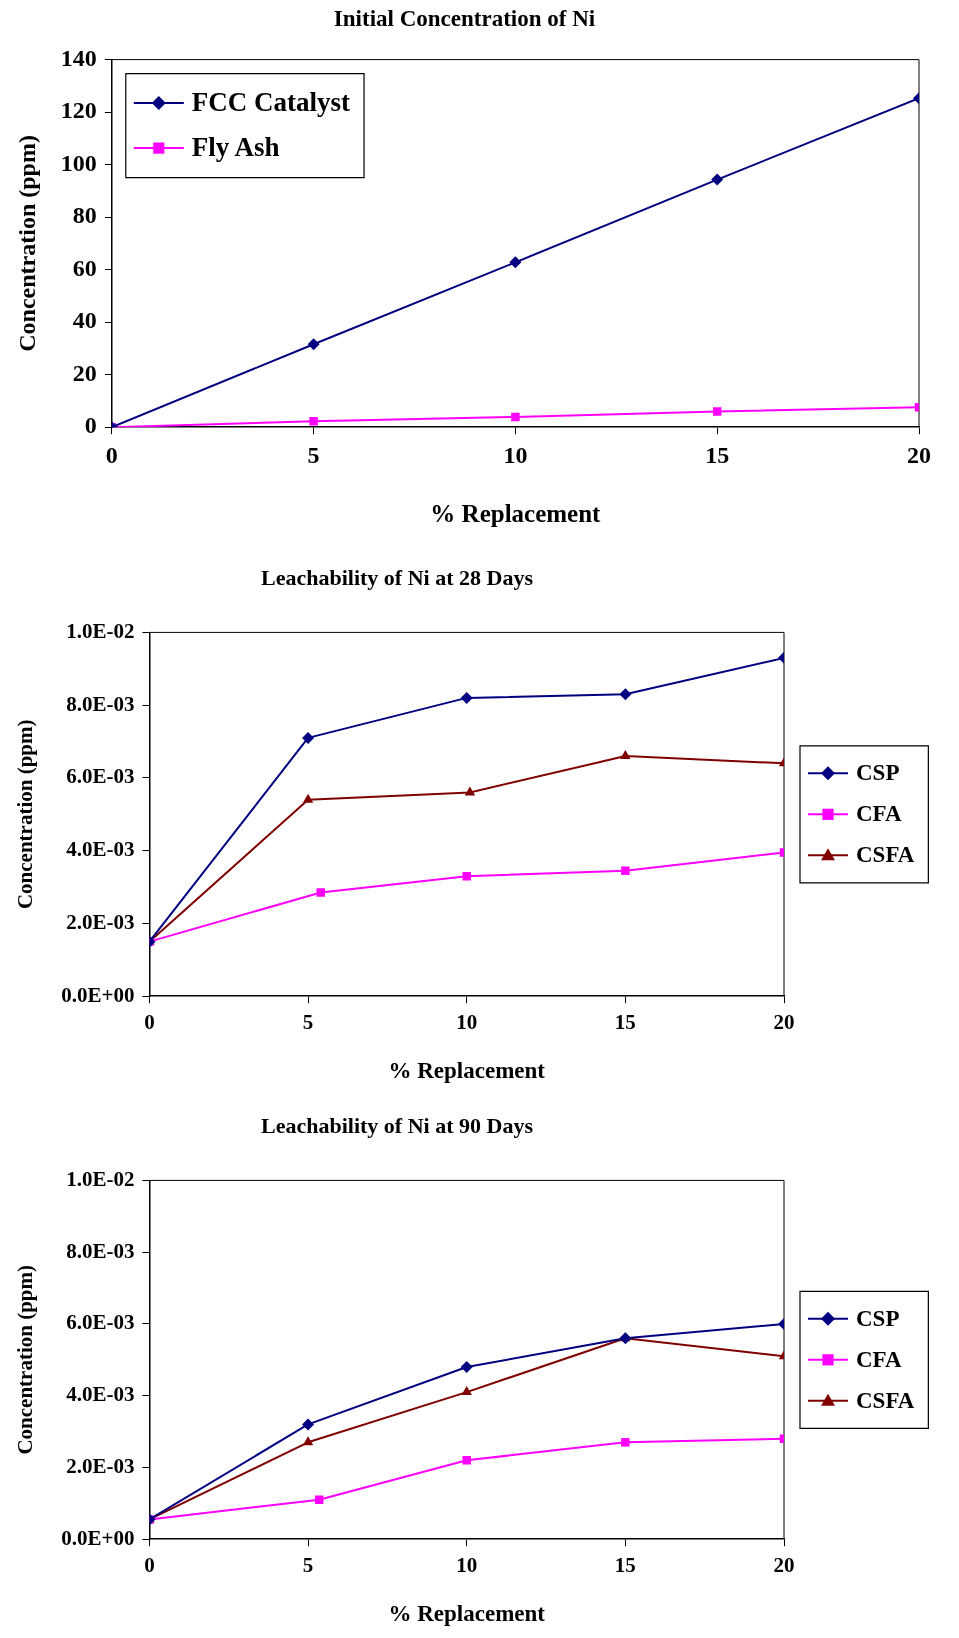 The width and height of the screenshot is (959, 1638). Describe the element at coordinates (235, 147) in the screenshot. I see `legend-label: Fly Ash` at that location.